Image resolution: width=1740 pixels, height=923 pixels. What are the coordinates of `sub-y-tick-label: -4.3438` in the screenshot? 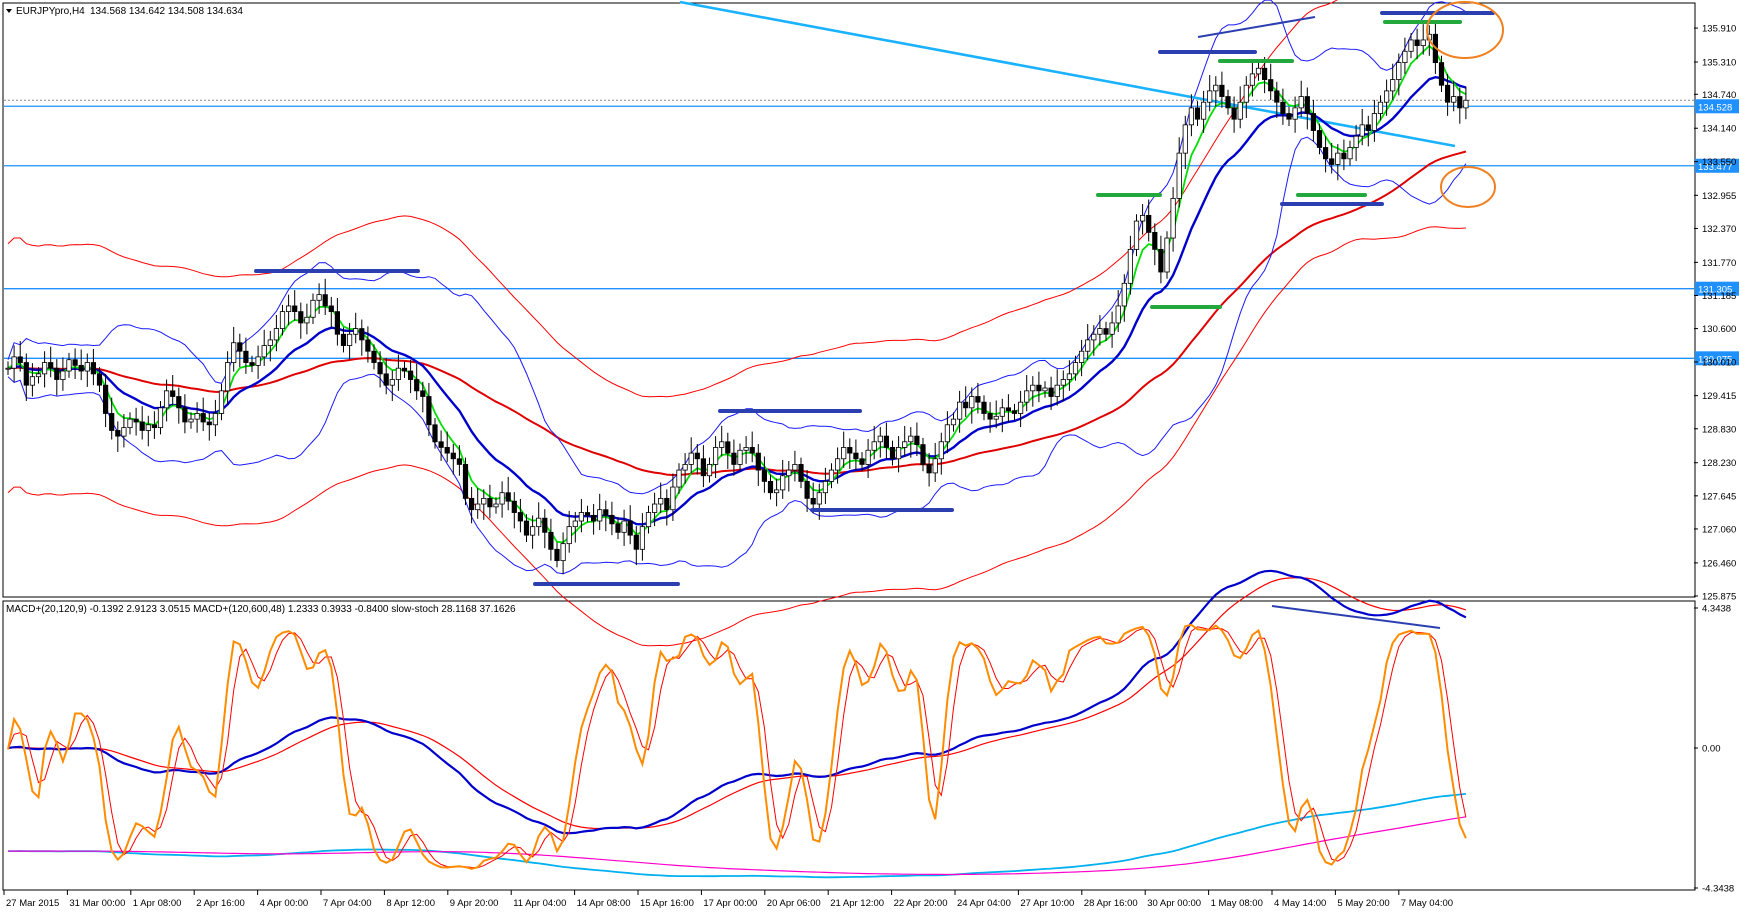 It's located at (1718, 889).